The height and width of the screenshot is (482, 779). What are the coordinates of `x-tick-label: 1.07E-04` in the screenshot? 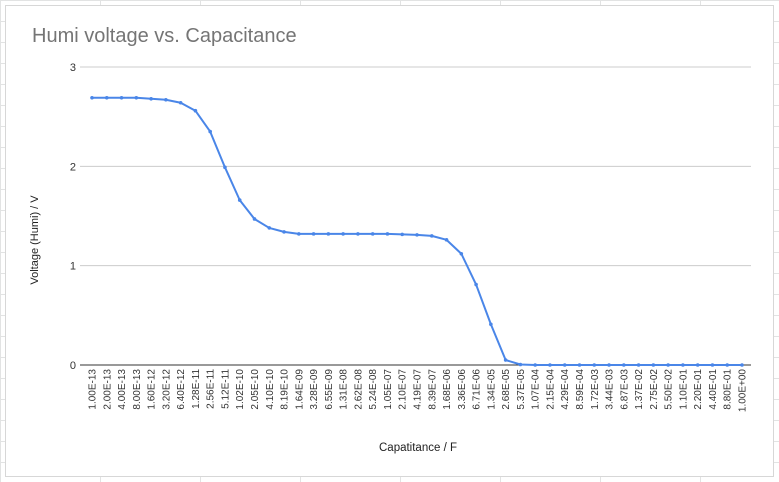 It's located at (536, 389).